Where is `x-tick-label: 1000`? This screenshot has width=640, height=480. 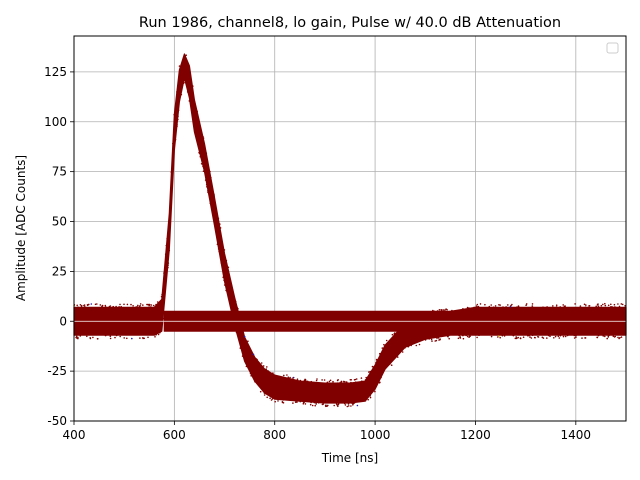
x-tick-label: 1000 is located at coordinates (375, 435).